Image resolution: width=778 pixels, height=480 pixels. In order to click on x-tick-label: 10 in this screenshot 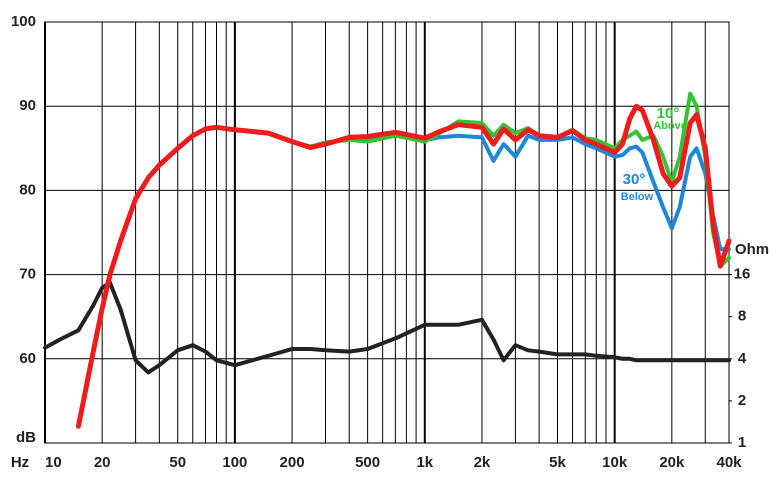, I will do `click(53, 462)`.